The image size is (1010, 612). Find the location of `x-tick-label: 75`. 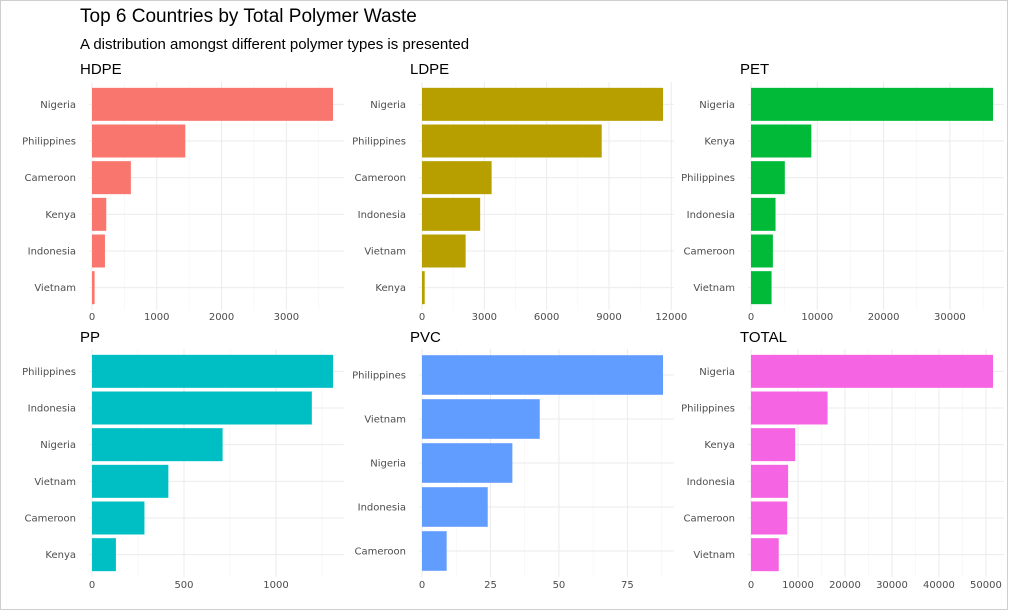

x-tick-label: 75 is located at coordinates (627, 585).